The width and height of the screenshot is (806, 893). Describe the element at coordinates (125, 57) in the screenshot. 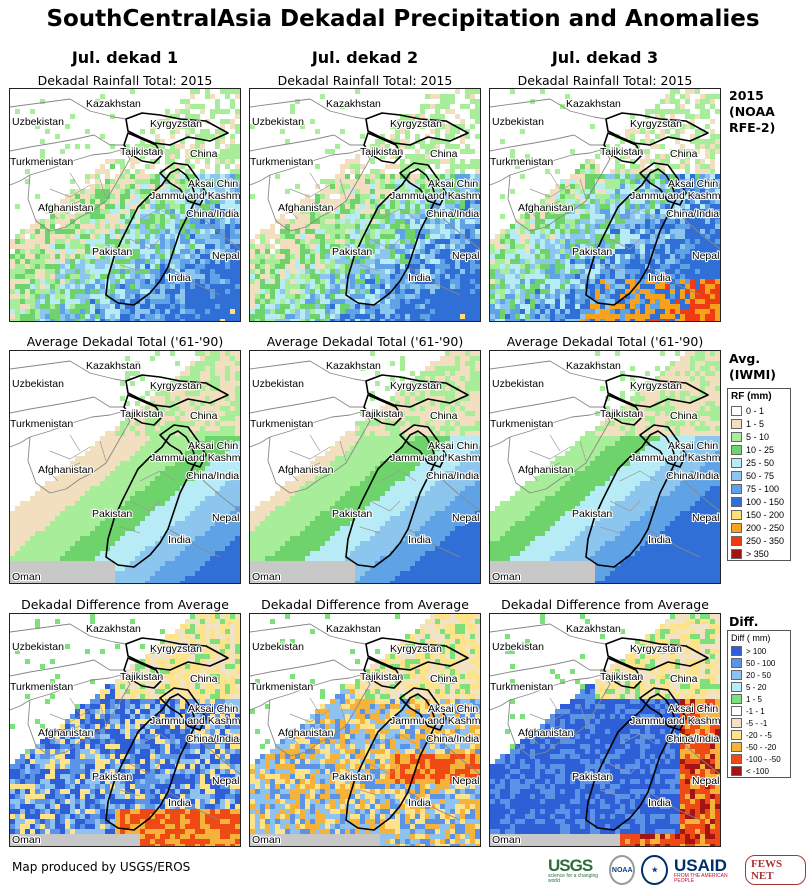

I see `column-title-1: Jul. dekad 1` at that location.